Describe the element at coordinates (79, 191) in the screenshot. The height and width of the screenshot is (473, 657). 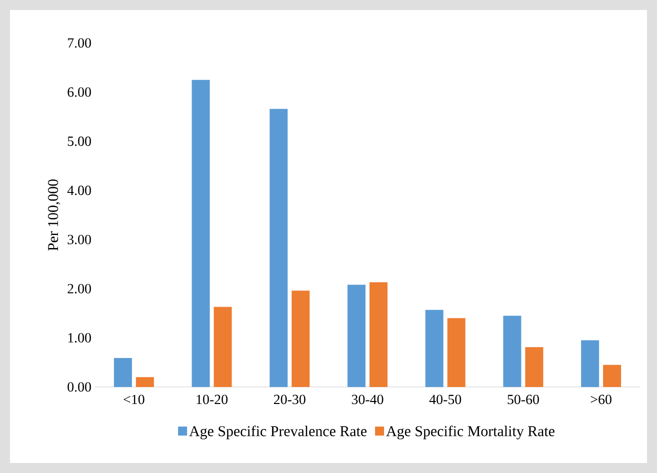
I see `y-tick-label: 4.00` at that location.